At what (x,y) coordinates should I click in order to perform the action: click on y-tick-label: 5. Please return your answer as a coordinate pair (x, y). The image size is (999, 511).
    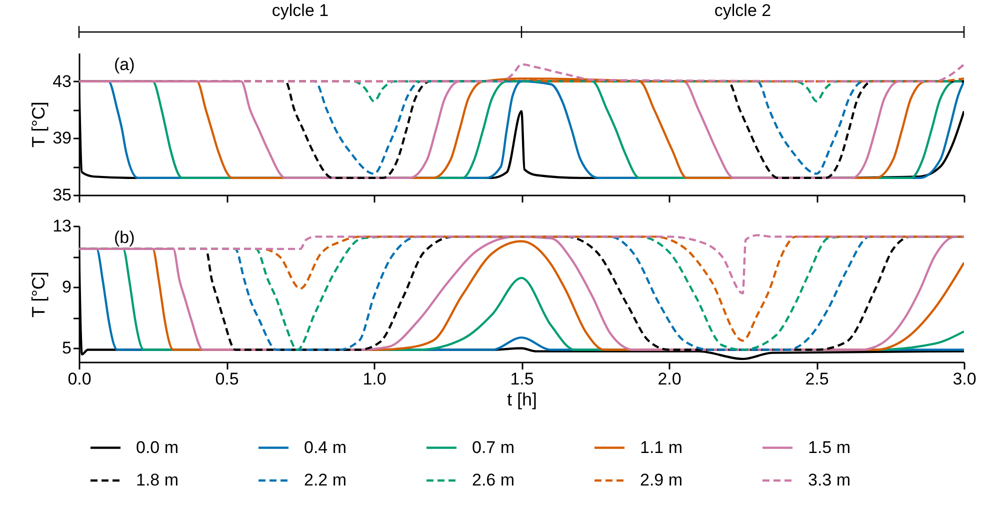
    Looking at the image, I should click on (67, 348).